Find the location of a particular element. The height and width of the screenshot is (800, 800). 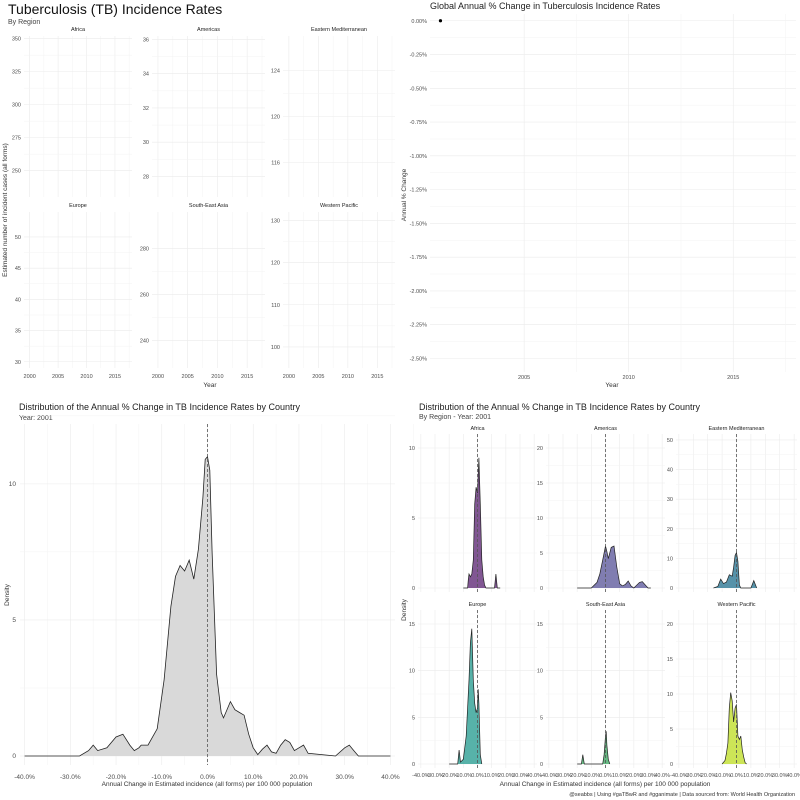

tl-title: Tuberculosis (TB) Incidence Rates is located at coordinates (115, 9).